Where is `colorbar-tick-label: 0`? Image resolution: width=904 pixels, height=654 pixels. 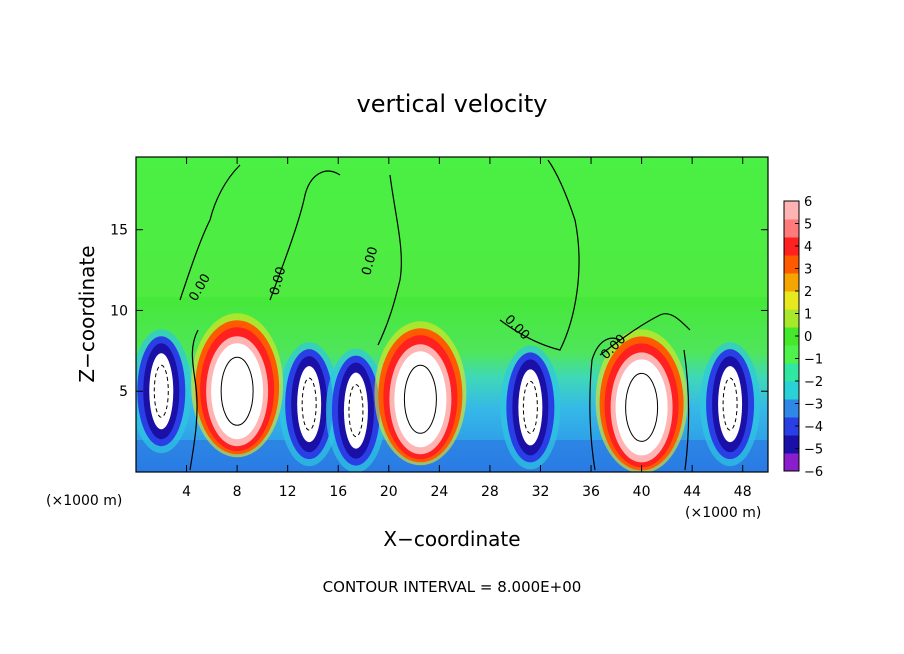 colorbar-tick-label: 0 is located at coordinates (808, 337).